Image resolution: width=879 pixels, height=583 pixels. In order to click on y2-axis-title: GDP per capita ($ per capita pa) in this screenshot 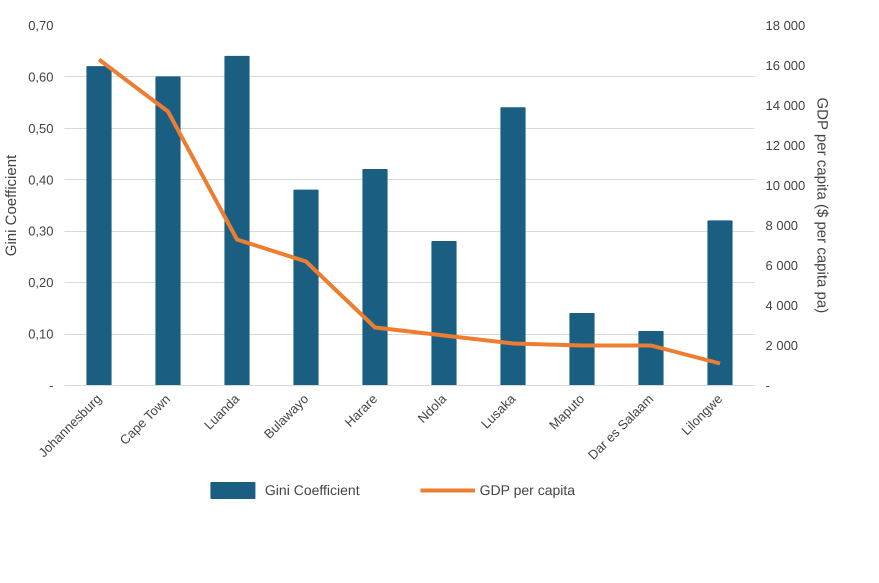, I will do `click(821, 206)`.